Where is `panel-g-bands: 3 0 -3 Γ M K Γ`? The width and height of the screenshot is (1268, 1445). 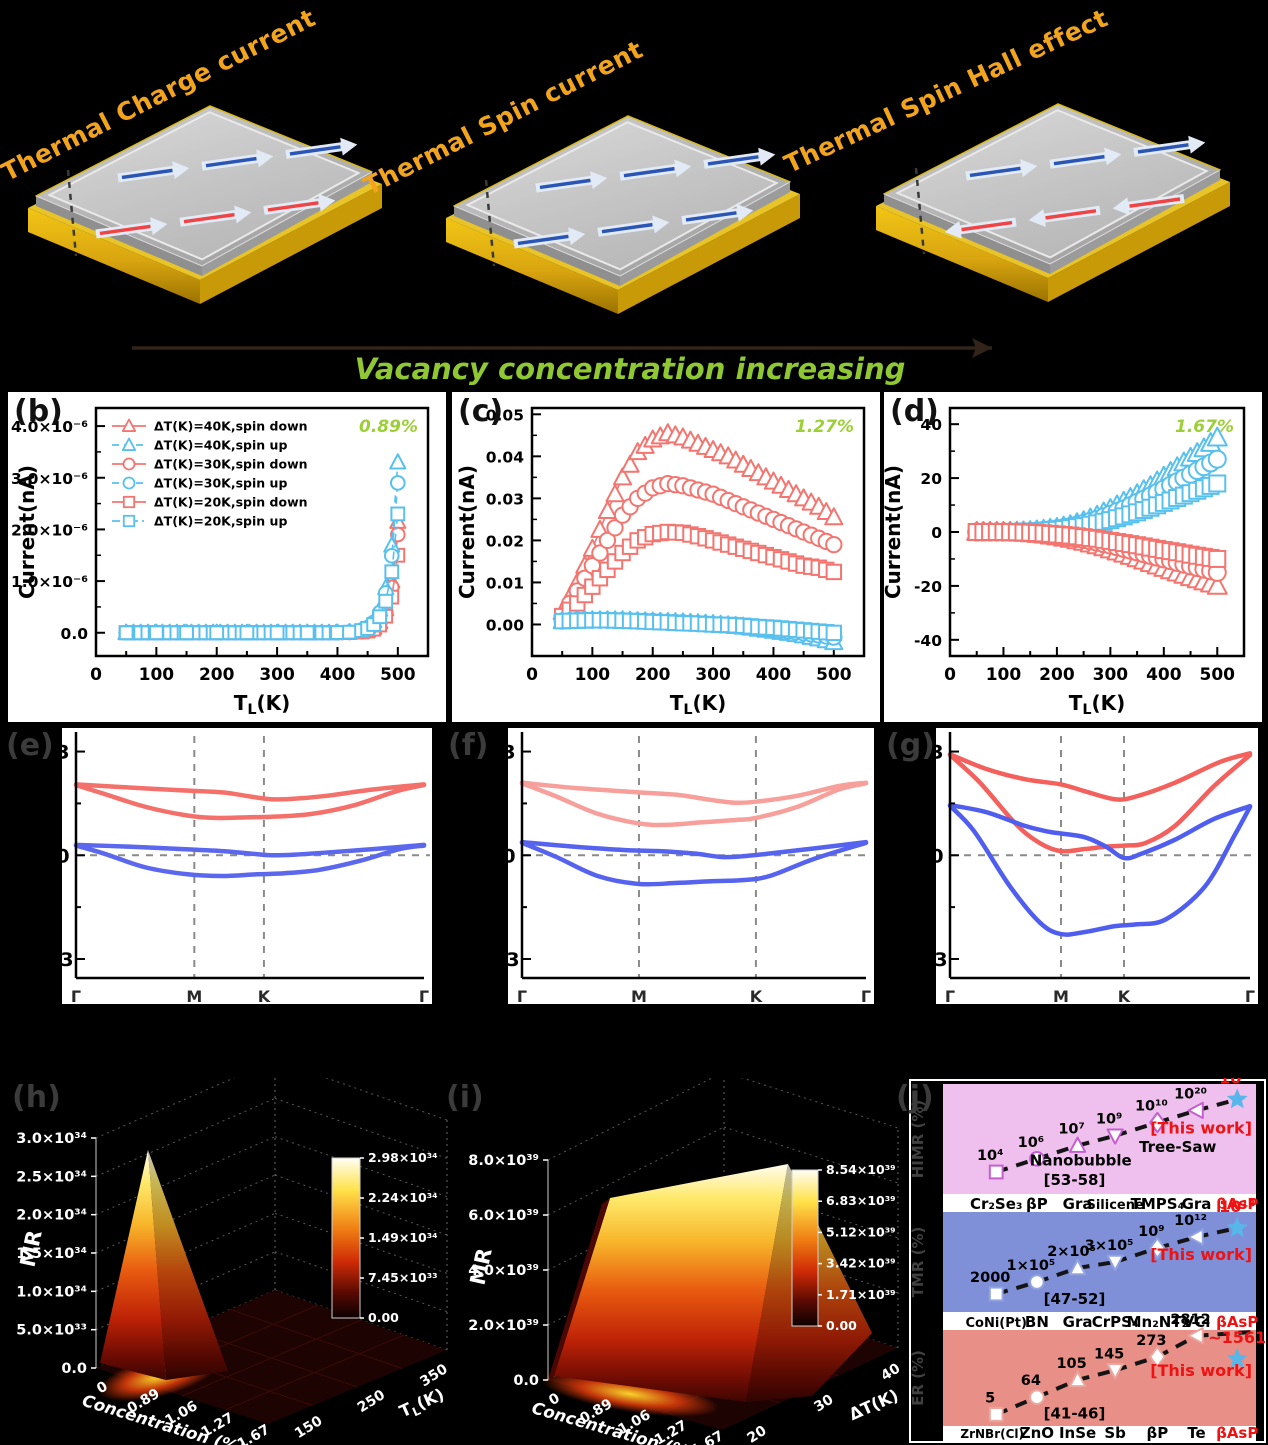 panel-g-bands: 3 0 -3 Γ M K Γ is located at coordinates (1074, 902).